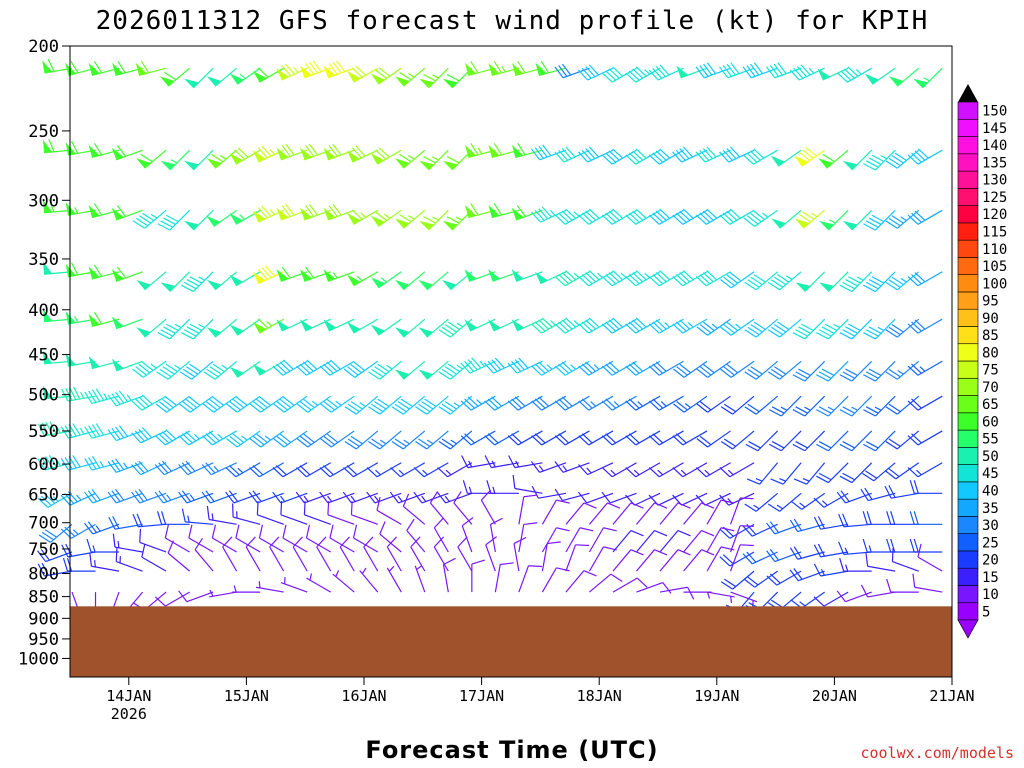  Describe the element at coordinates (990, 319) in the screenshot. I see `colorbar-label: 90` at that location.